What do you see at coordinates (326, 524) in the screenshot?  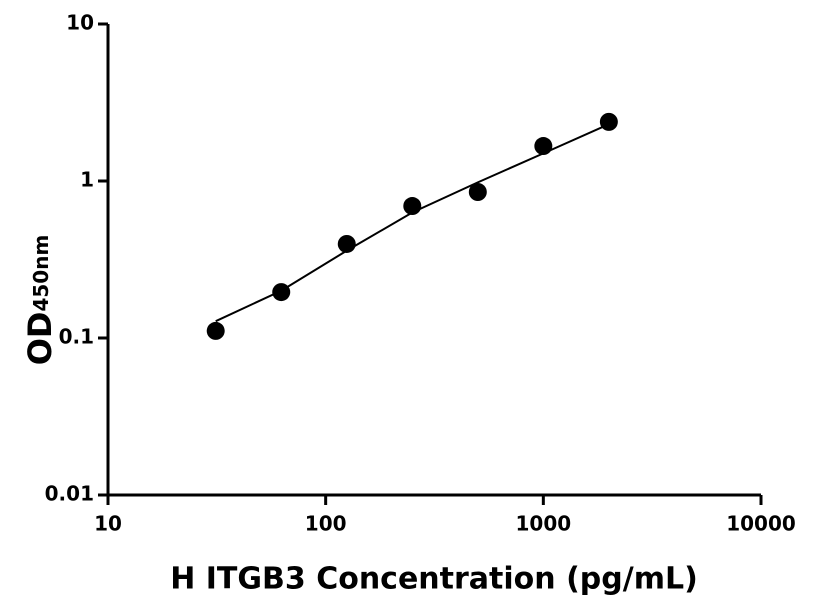 I see `x-tick-label: 100` at bounding box center [326, 524].